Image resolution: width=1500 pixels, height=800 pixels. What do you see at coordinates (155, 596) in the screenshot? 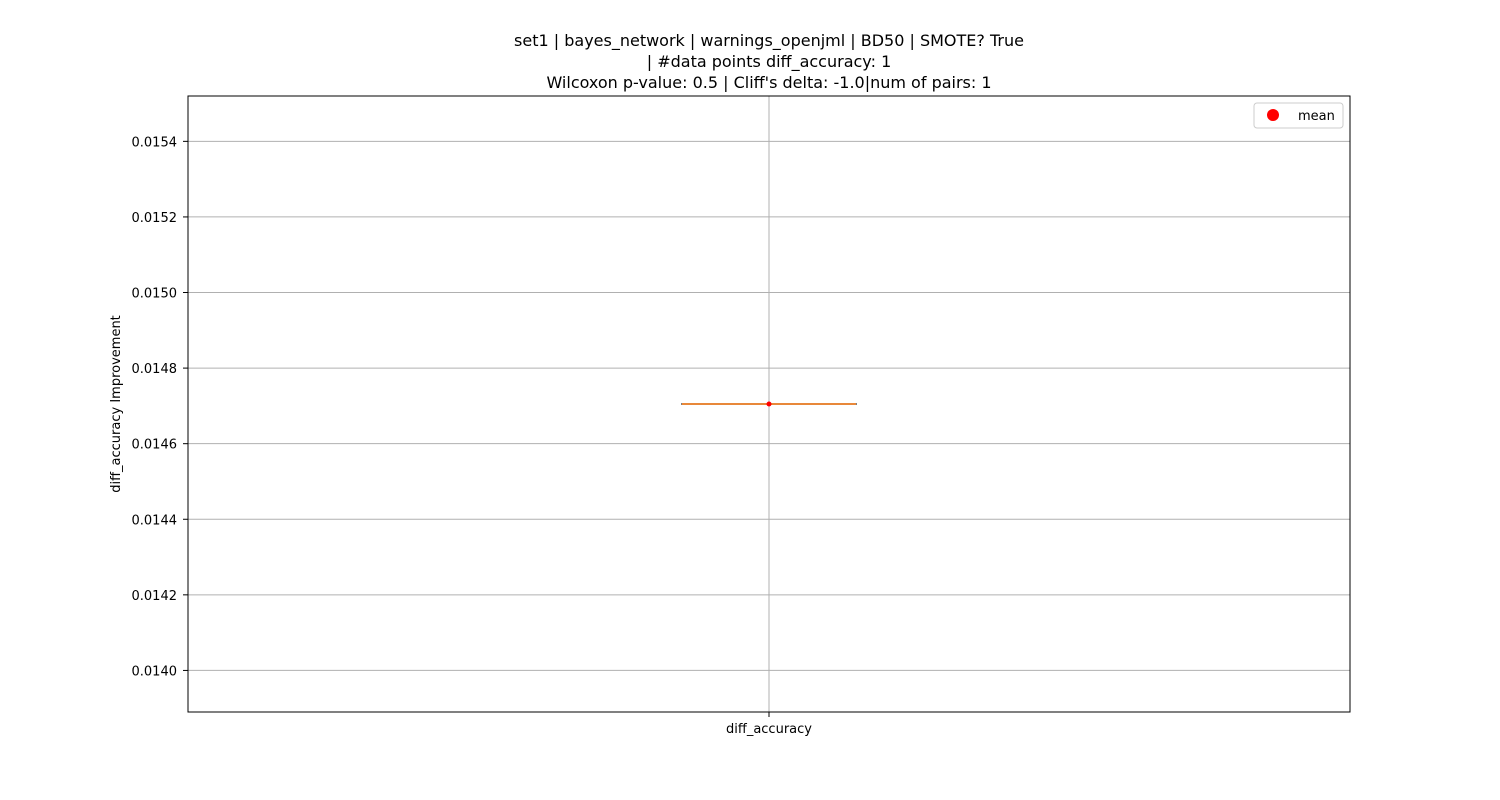
I see `y-tick-label: 0.0142` at bounding box center [155, 596].